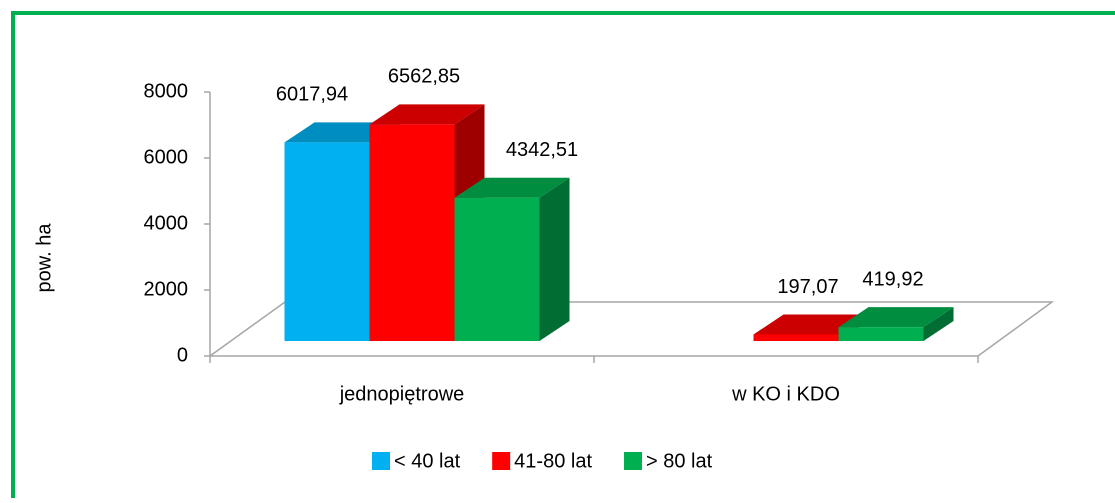  What do you see at coordinates (632, 329) in the screenshot?
I see `floor` at bounding box center [632, 329].